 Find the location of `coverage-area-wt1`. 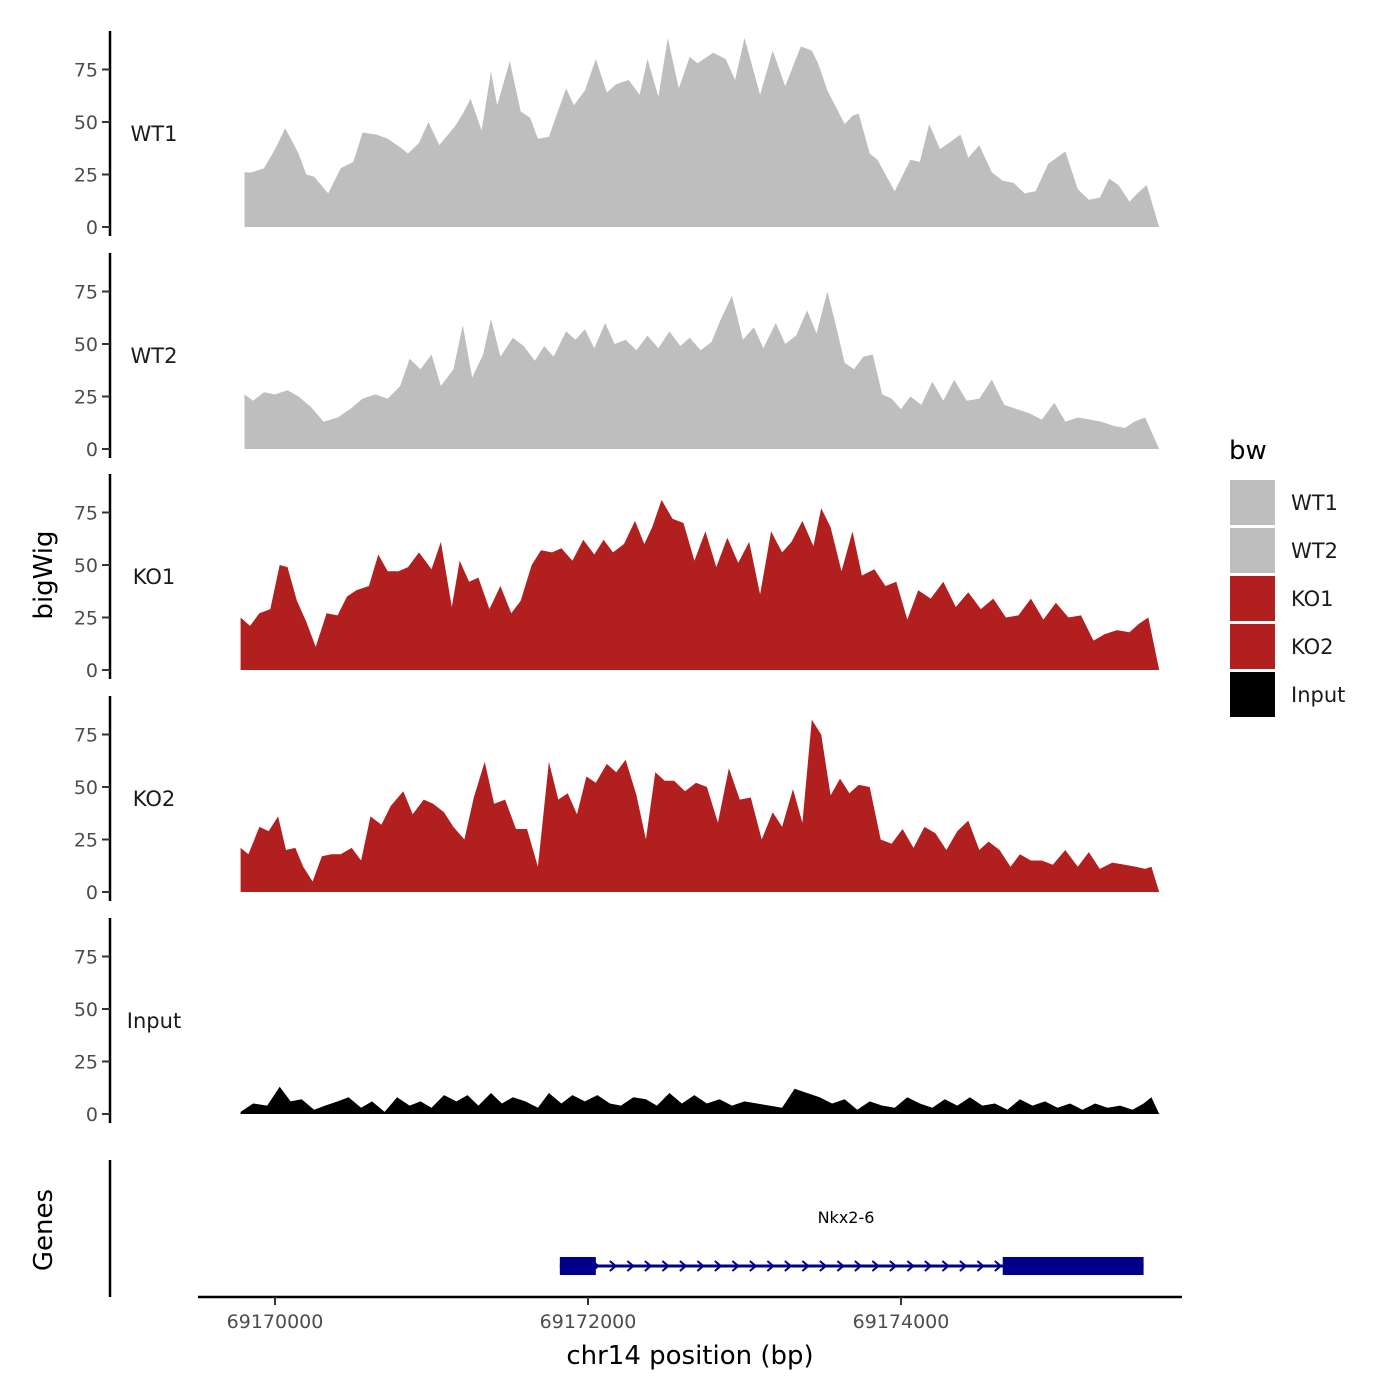

coverage-area-wt1 is located at coordinates (702, 132).